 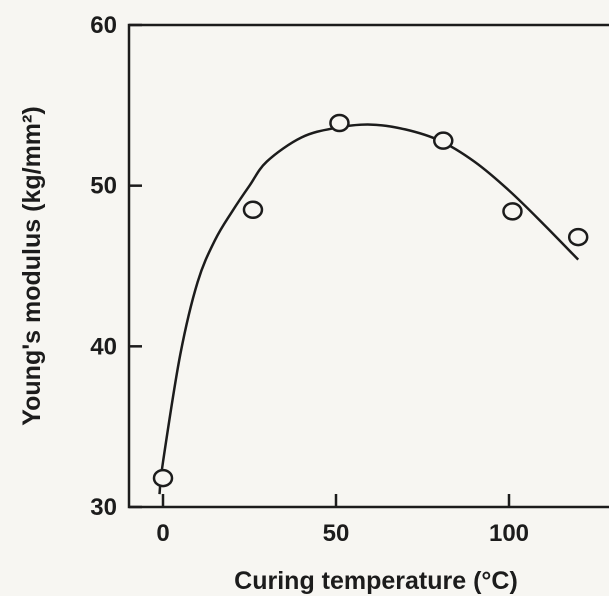 What do you see at coordinates (336, 533) in the screenshot?
I see `x-tick-label: 50` at bounding box center [336, 533].